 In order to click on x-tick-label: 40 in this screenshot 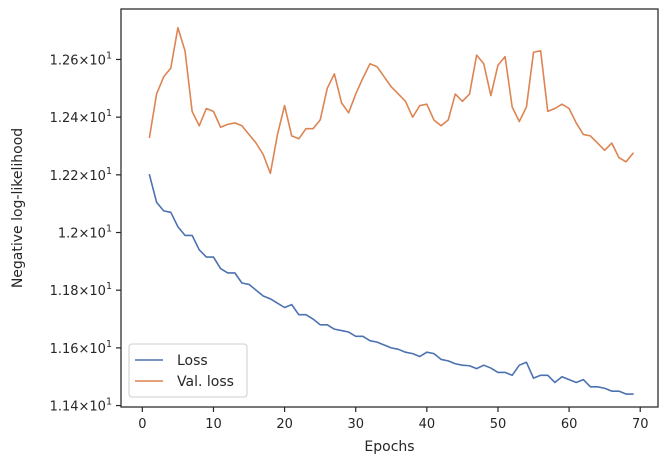, I will do `click(427, 424)`.